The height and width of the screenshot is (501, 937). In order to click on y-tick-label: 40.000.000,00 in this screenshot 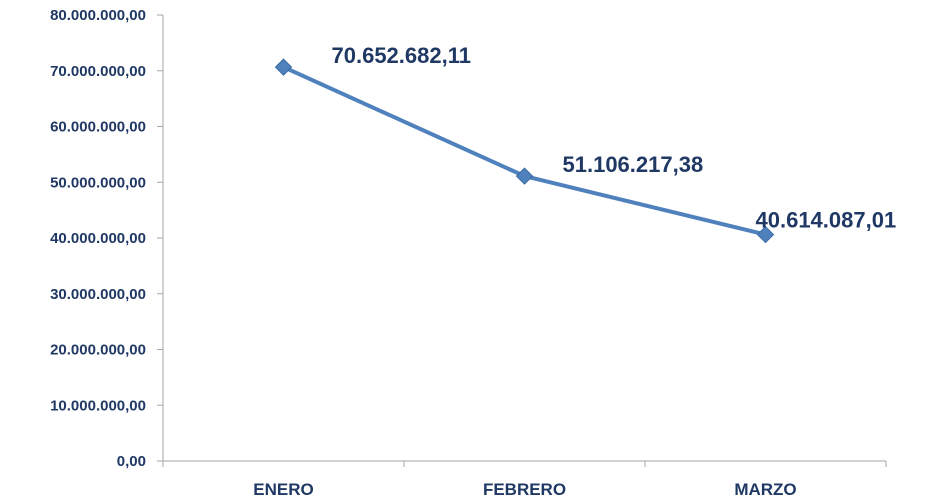, I will do `click(98, 238)`.